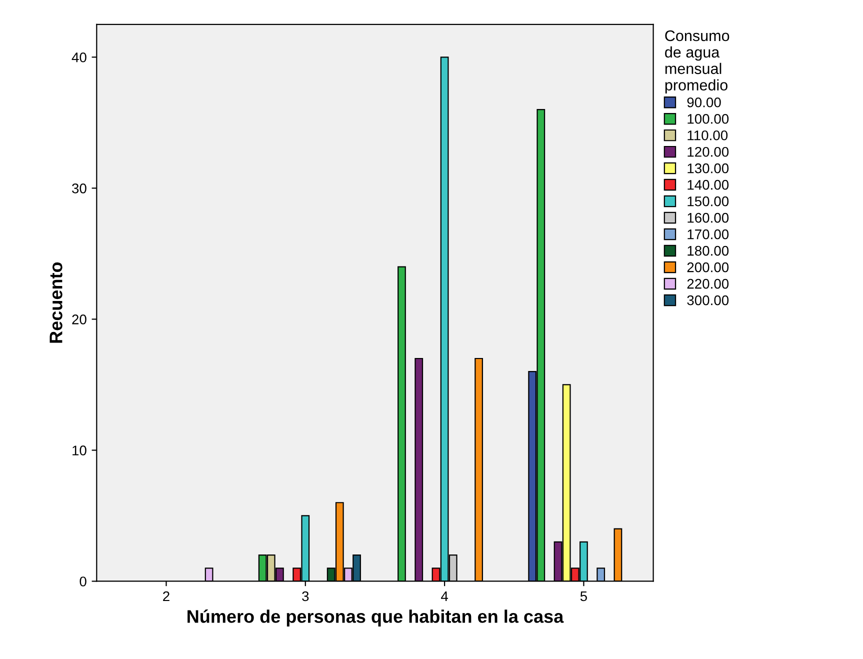  What do you see at coordinates (708, 234) in the screenshot?
I see `legend-label: 170.00` at bounding box center [708, 234].